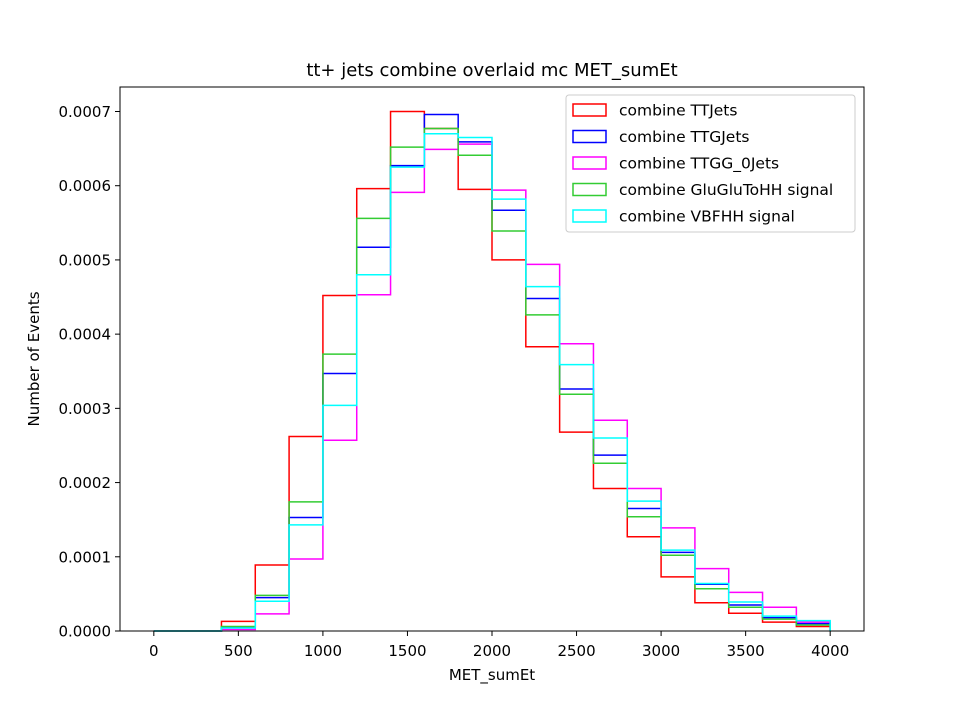 This screenshot has height=720, width=960. I want to click on x-tick-label: 4000, so click(830, 651).